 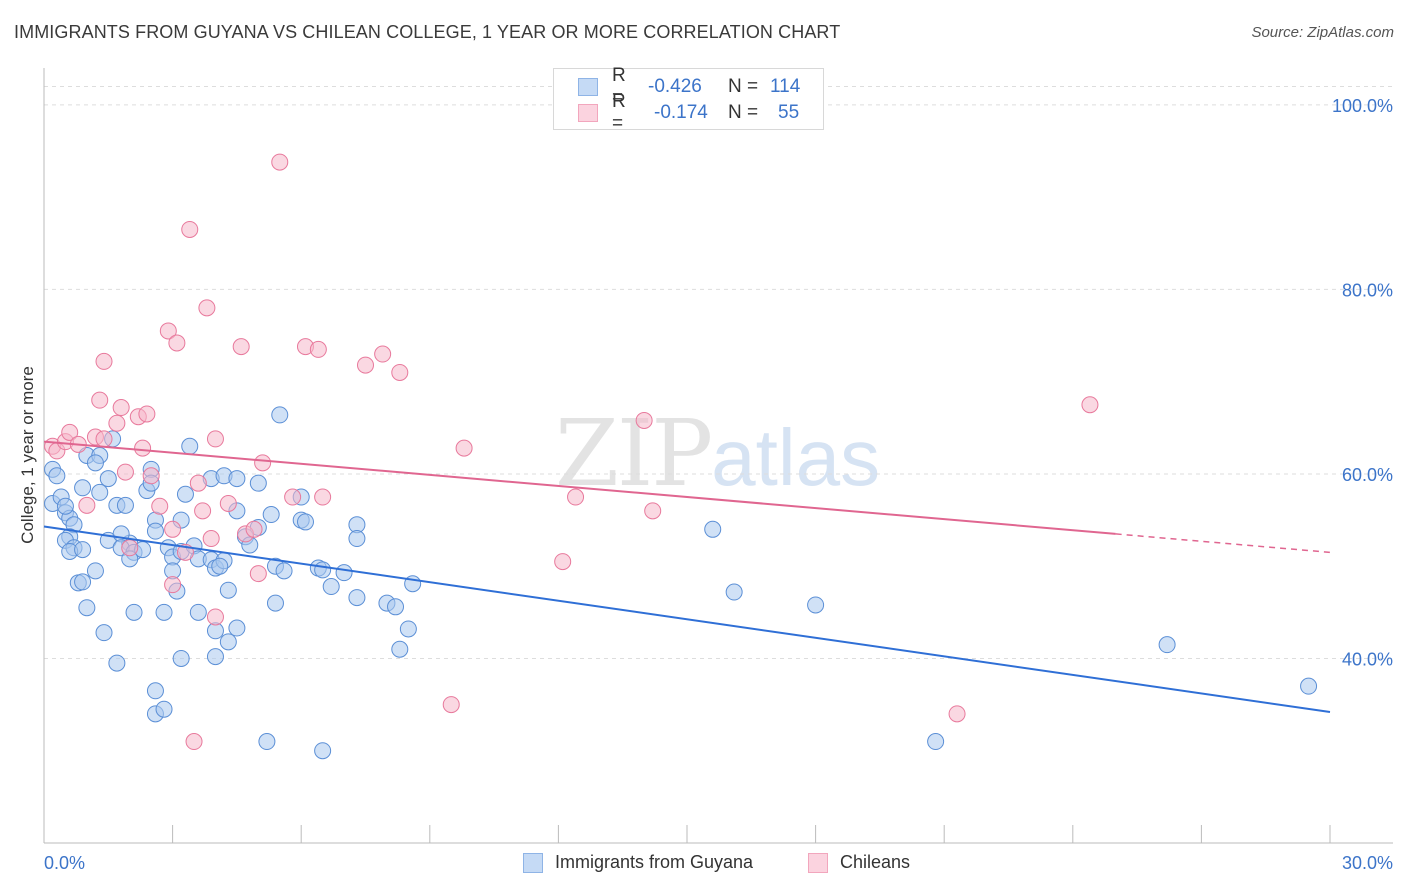 I want to click on source-credit: Source: ZipAtlas.com, so click(x=1322, y=32).